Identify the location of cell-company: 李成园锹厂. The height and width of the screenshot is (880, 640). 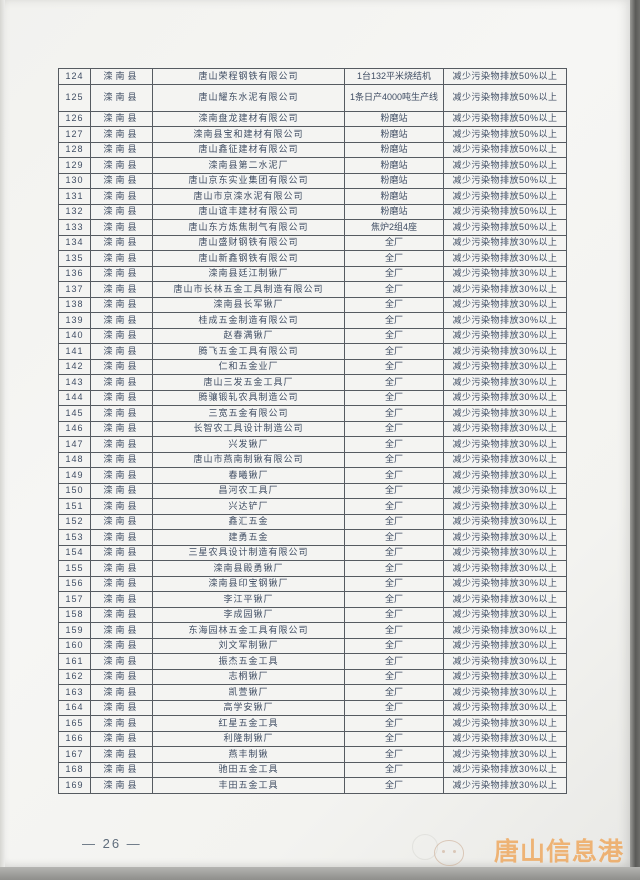
(248, 614).